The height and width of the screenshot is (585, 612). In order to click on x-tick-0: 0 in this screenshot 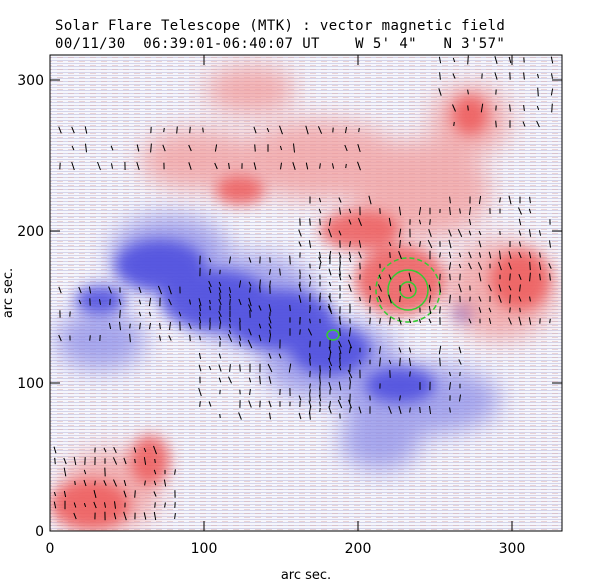, I will do `click(50, 549)`.